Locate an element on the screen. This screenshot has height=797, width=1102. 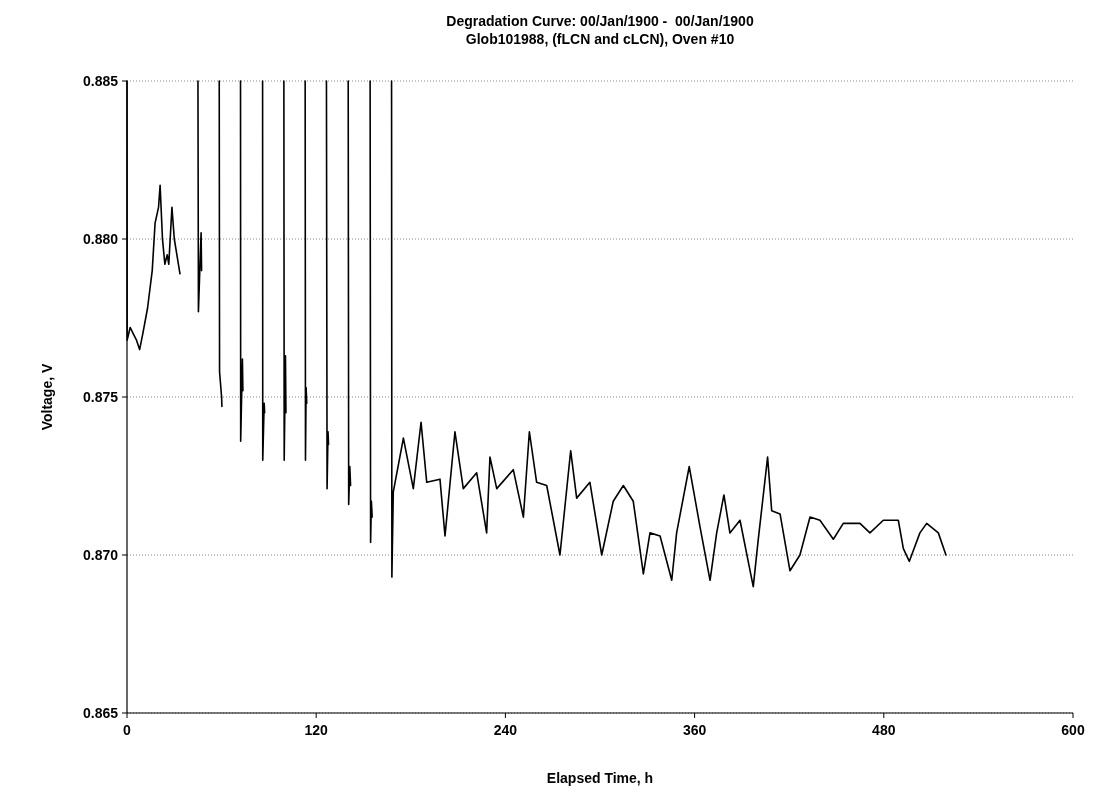
x-tick-label: 240 is located at coordinates (505, 730).